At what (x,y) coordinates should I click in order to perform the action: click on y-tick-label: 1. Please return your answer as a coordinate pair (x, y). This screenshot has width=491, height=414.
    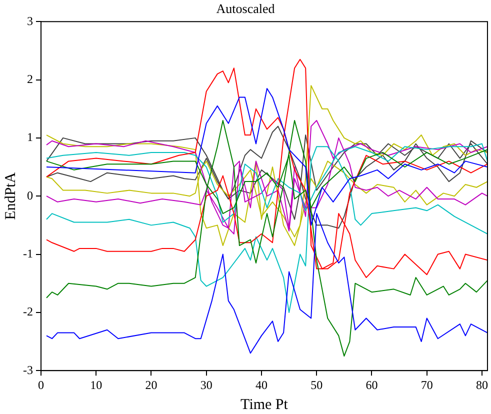
    Looking at the image, I should click on (29, 137).